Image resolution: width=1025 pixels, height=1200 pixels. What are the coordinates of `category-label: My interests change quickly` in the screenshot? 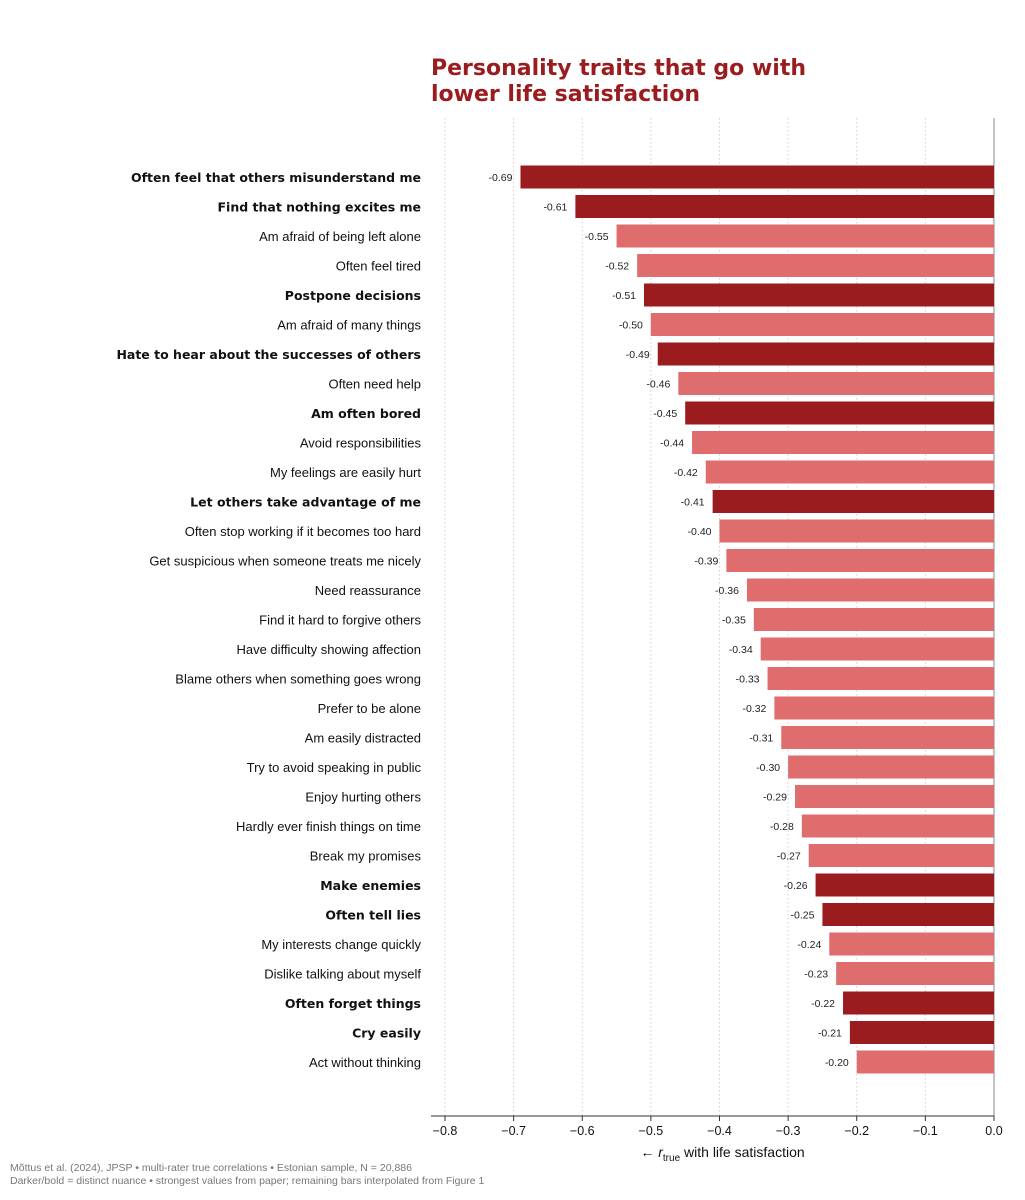 It's located at (341, 944).